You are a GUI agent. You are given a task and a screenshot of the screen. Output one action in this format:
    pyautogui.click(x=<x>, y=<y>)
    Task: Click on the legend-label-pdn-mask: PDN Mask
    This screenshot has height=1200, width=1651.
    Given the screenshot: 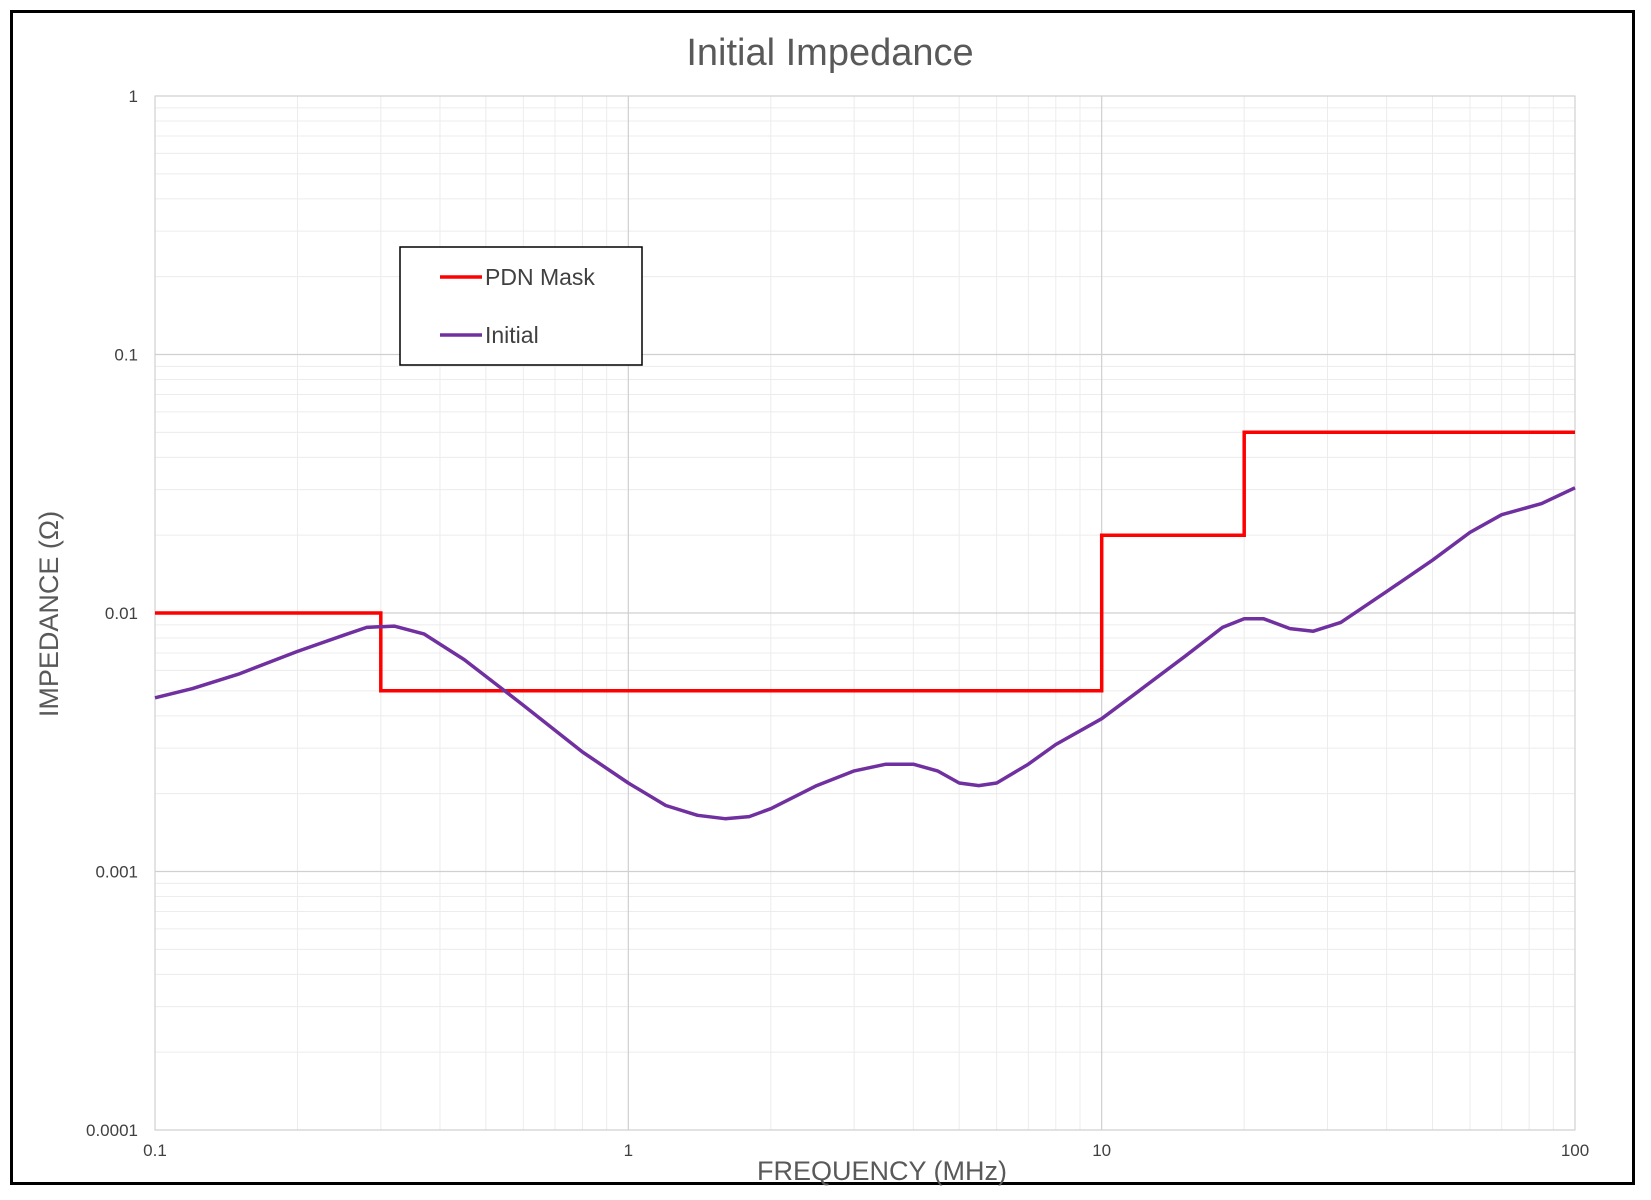 What is the action you would take?
    pyautogui.click(x=540, y=277)
    